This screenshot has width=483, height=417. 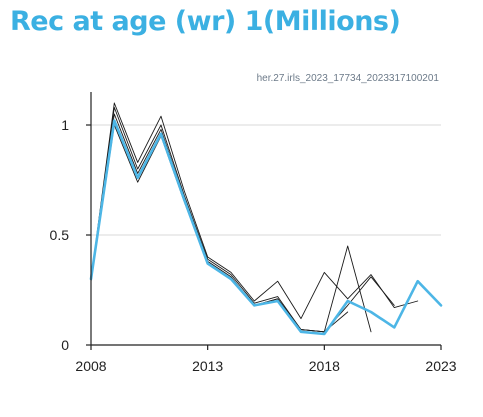 What do you see at coordinates (207, 366) in the screenshot?
I see `x-tick-label: 2013` at bounding box center [207, 366].